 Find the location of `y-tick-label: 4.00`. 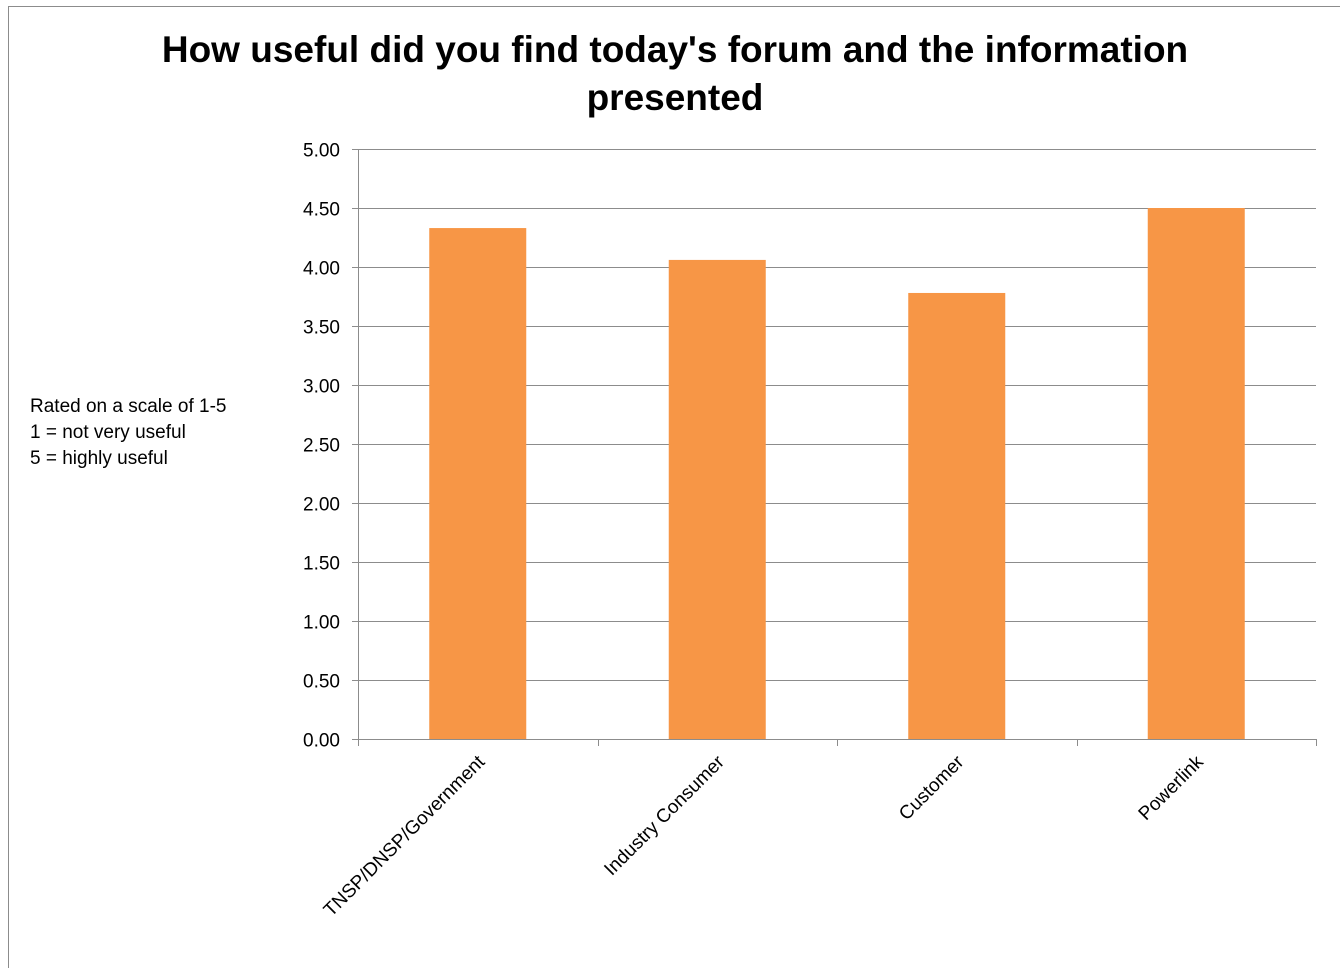

y-tick-label: 4.00 is located at coordinates (321, 269).